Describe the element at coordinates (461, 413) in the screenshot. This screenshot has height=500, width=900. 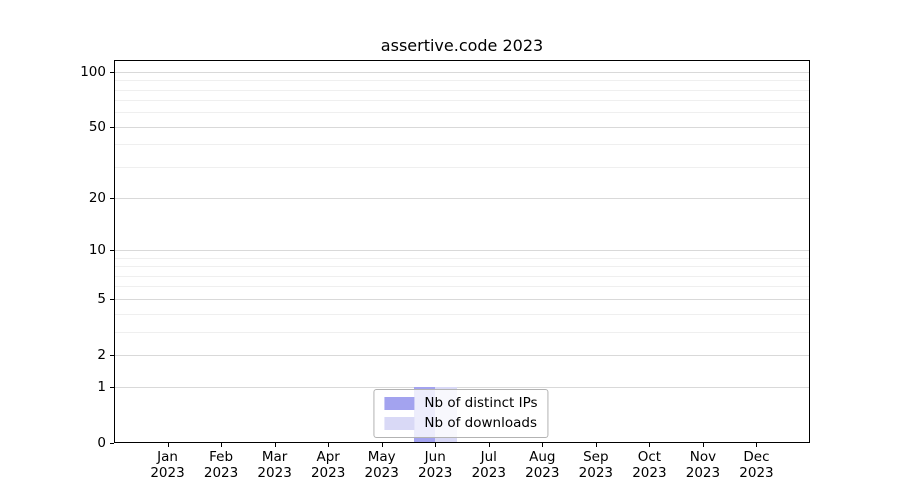
I see `legend: Nb of distinct IPs Nb of downloads` at that location.